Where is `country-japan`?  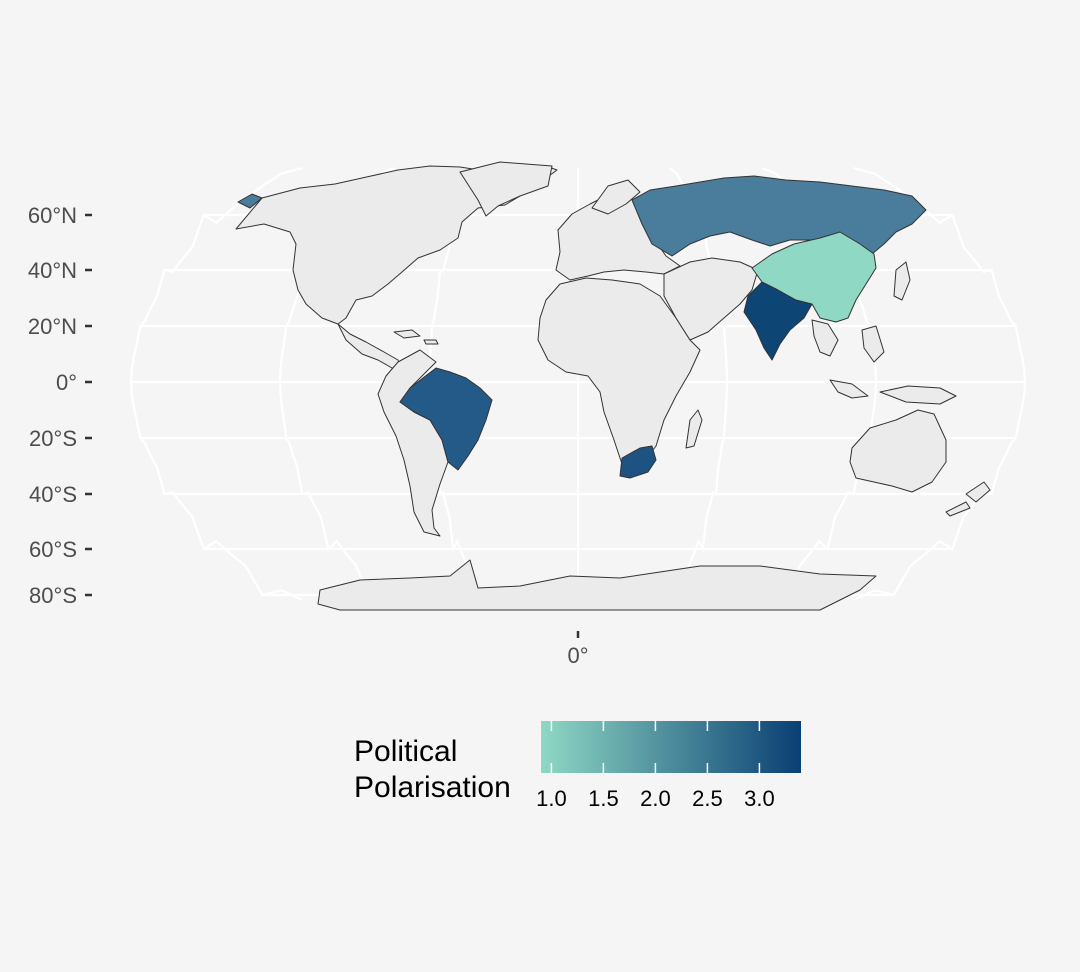
country-japan is located at coordinates (902, 281).